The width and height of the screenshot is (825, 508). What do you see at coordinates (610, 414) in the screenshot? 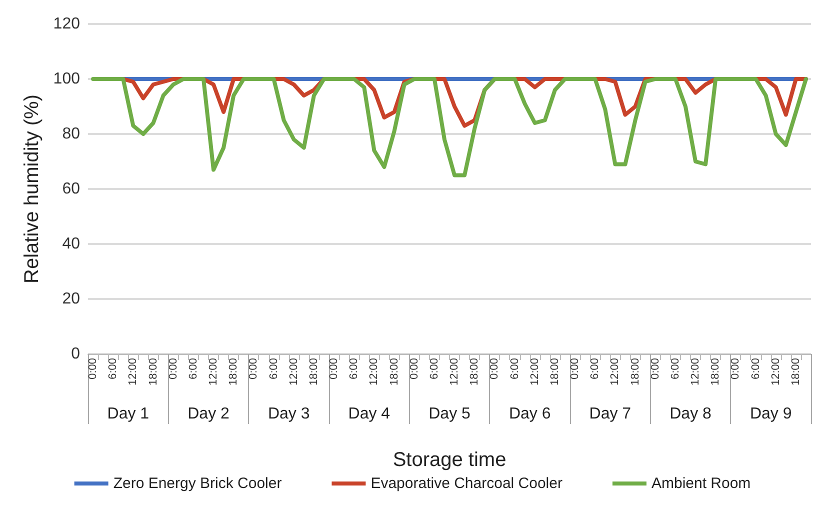
I see `text: Day 7` at bounding box center [610, 414].